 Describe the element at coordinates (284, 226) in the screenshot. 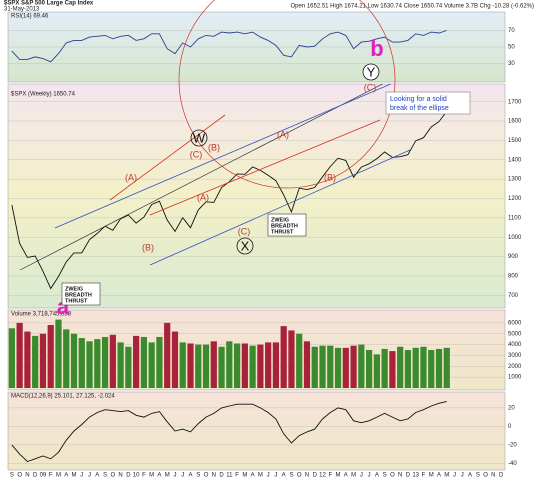

I see `note: BREADTH` at that location.